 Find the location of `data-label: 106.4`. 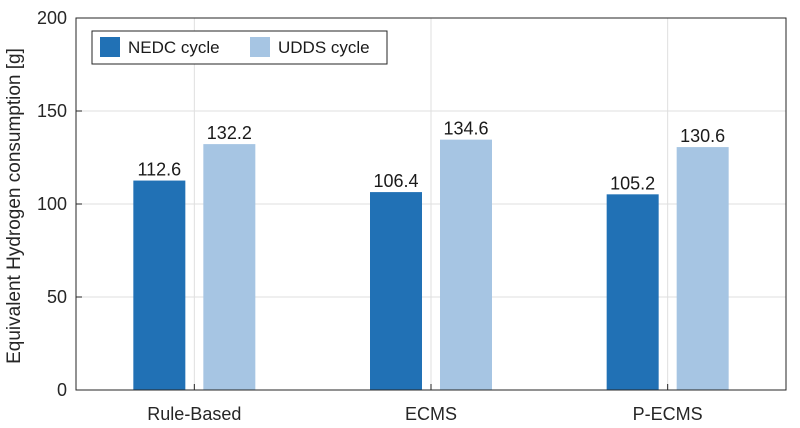

data-label: 106.4 is located at coordinates (395, 181).